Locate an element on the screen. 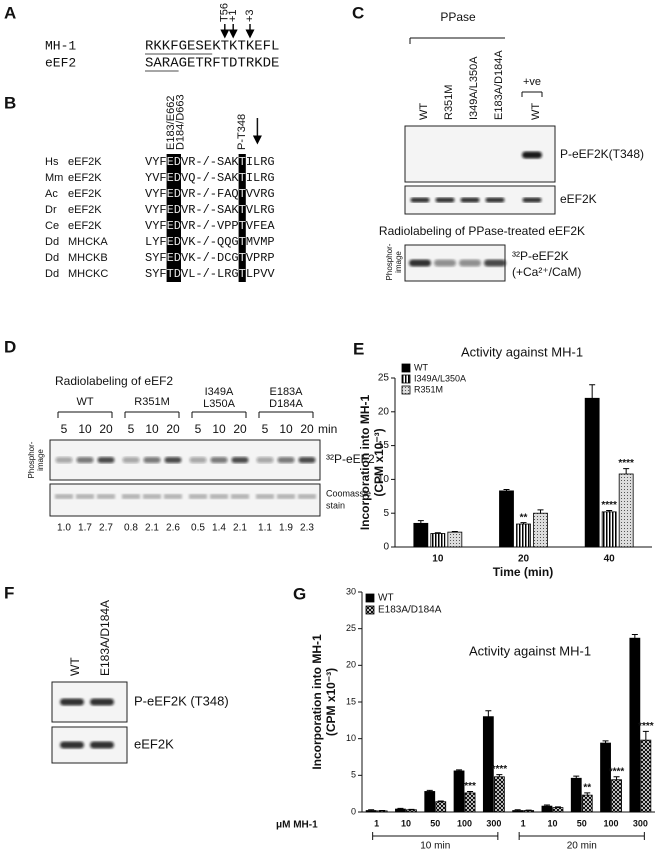 The height and width of the screenshot is (851, 660). group-label: 10 min is located at coordinates (435, 846).